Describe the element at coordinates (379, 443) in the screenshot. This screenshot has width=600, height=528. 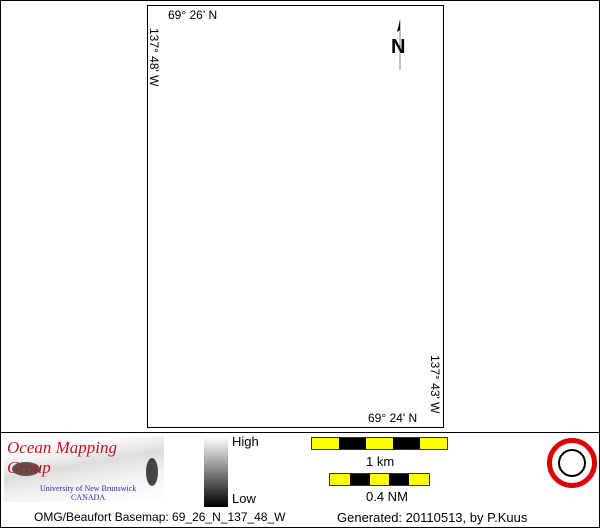
I see `scale-bar-km` at that location.